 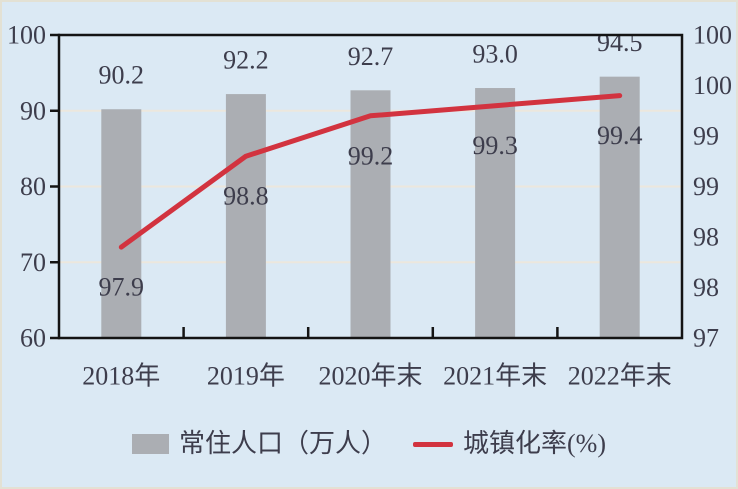 What do you see at coordinates (495, 145) in the screenshot?
I see `line-value-label: 99.3` at bounding box center [495, 145].